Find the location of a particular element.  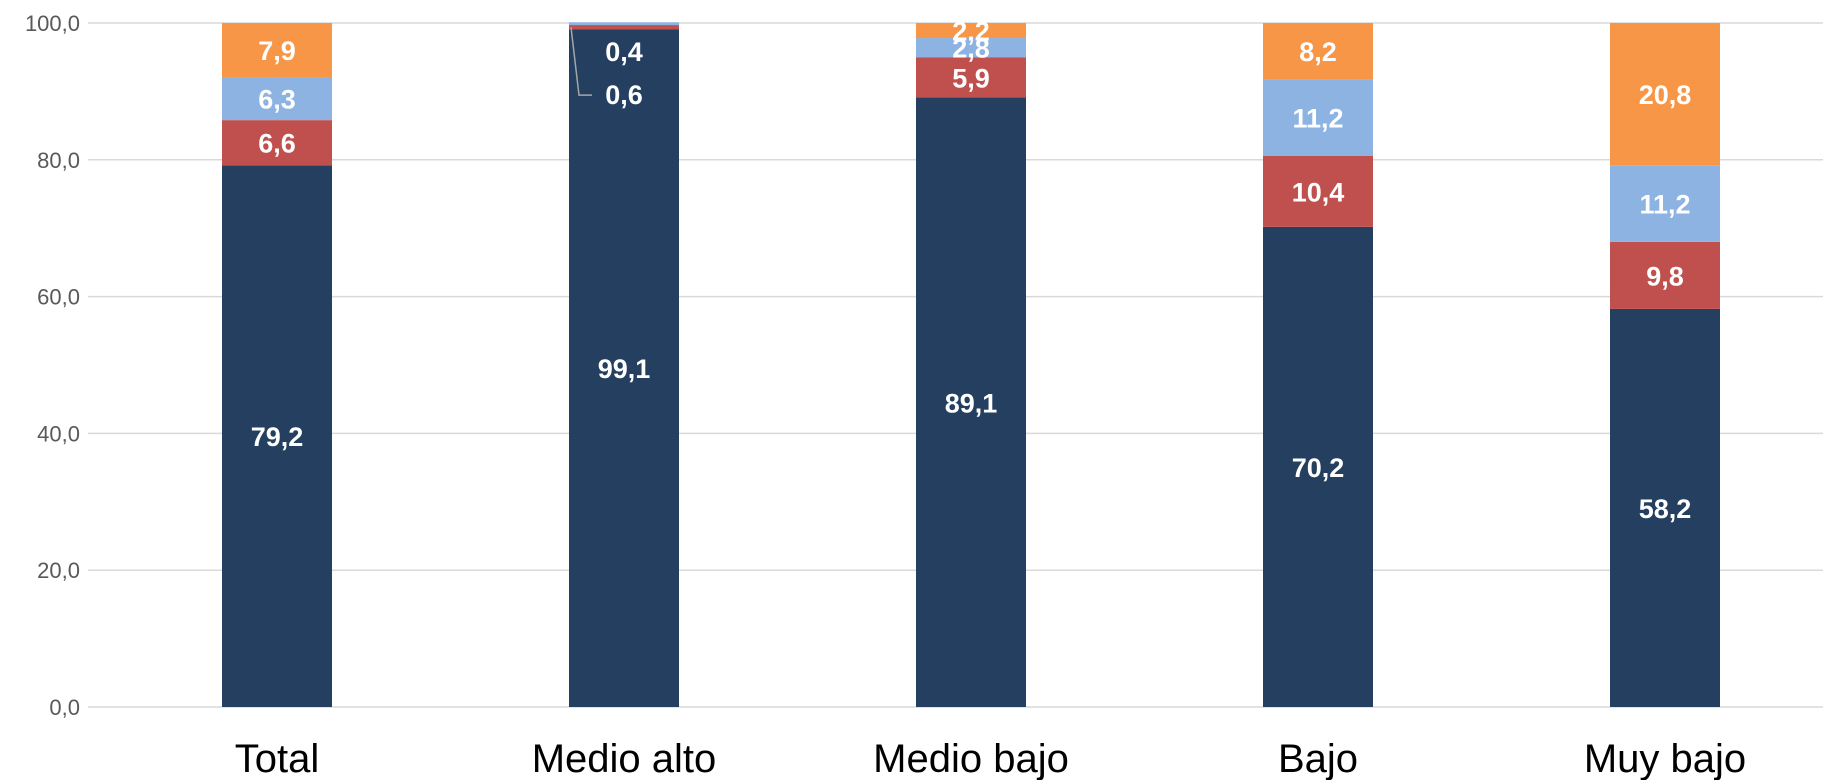

data-label: 89,1 is located at coordinates (971, 403).